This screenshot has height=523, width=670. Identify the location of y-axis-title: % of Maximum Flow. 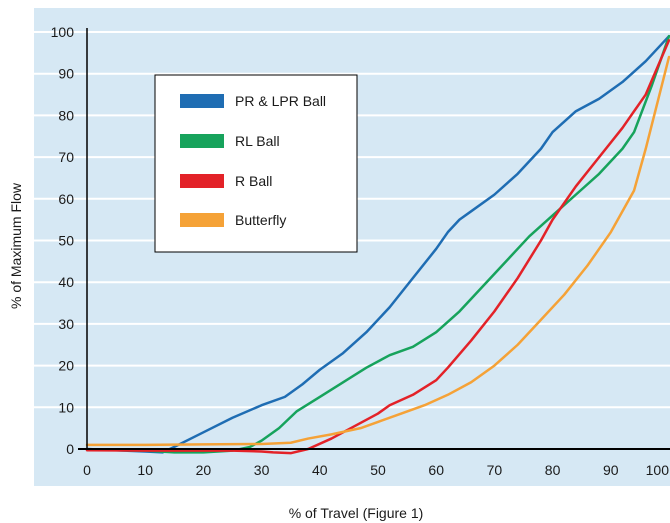
(16, 245).